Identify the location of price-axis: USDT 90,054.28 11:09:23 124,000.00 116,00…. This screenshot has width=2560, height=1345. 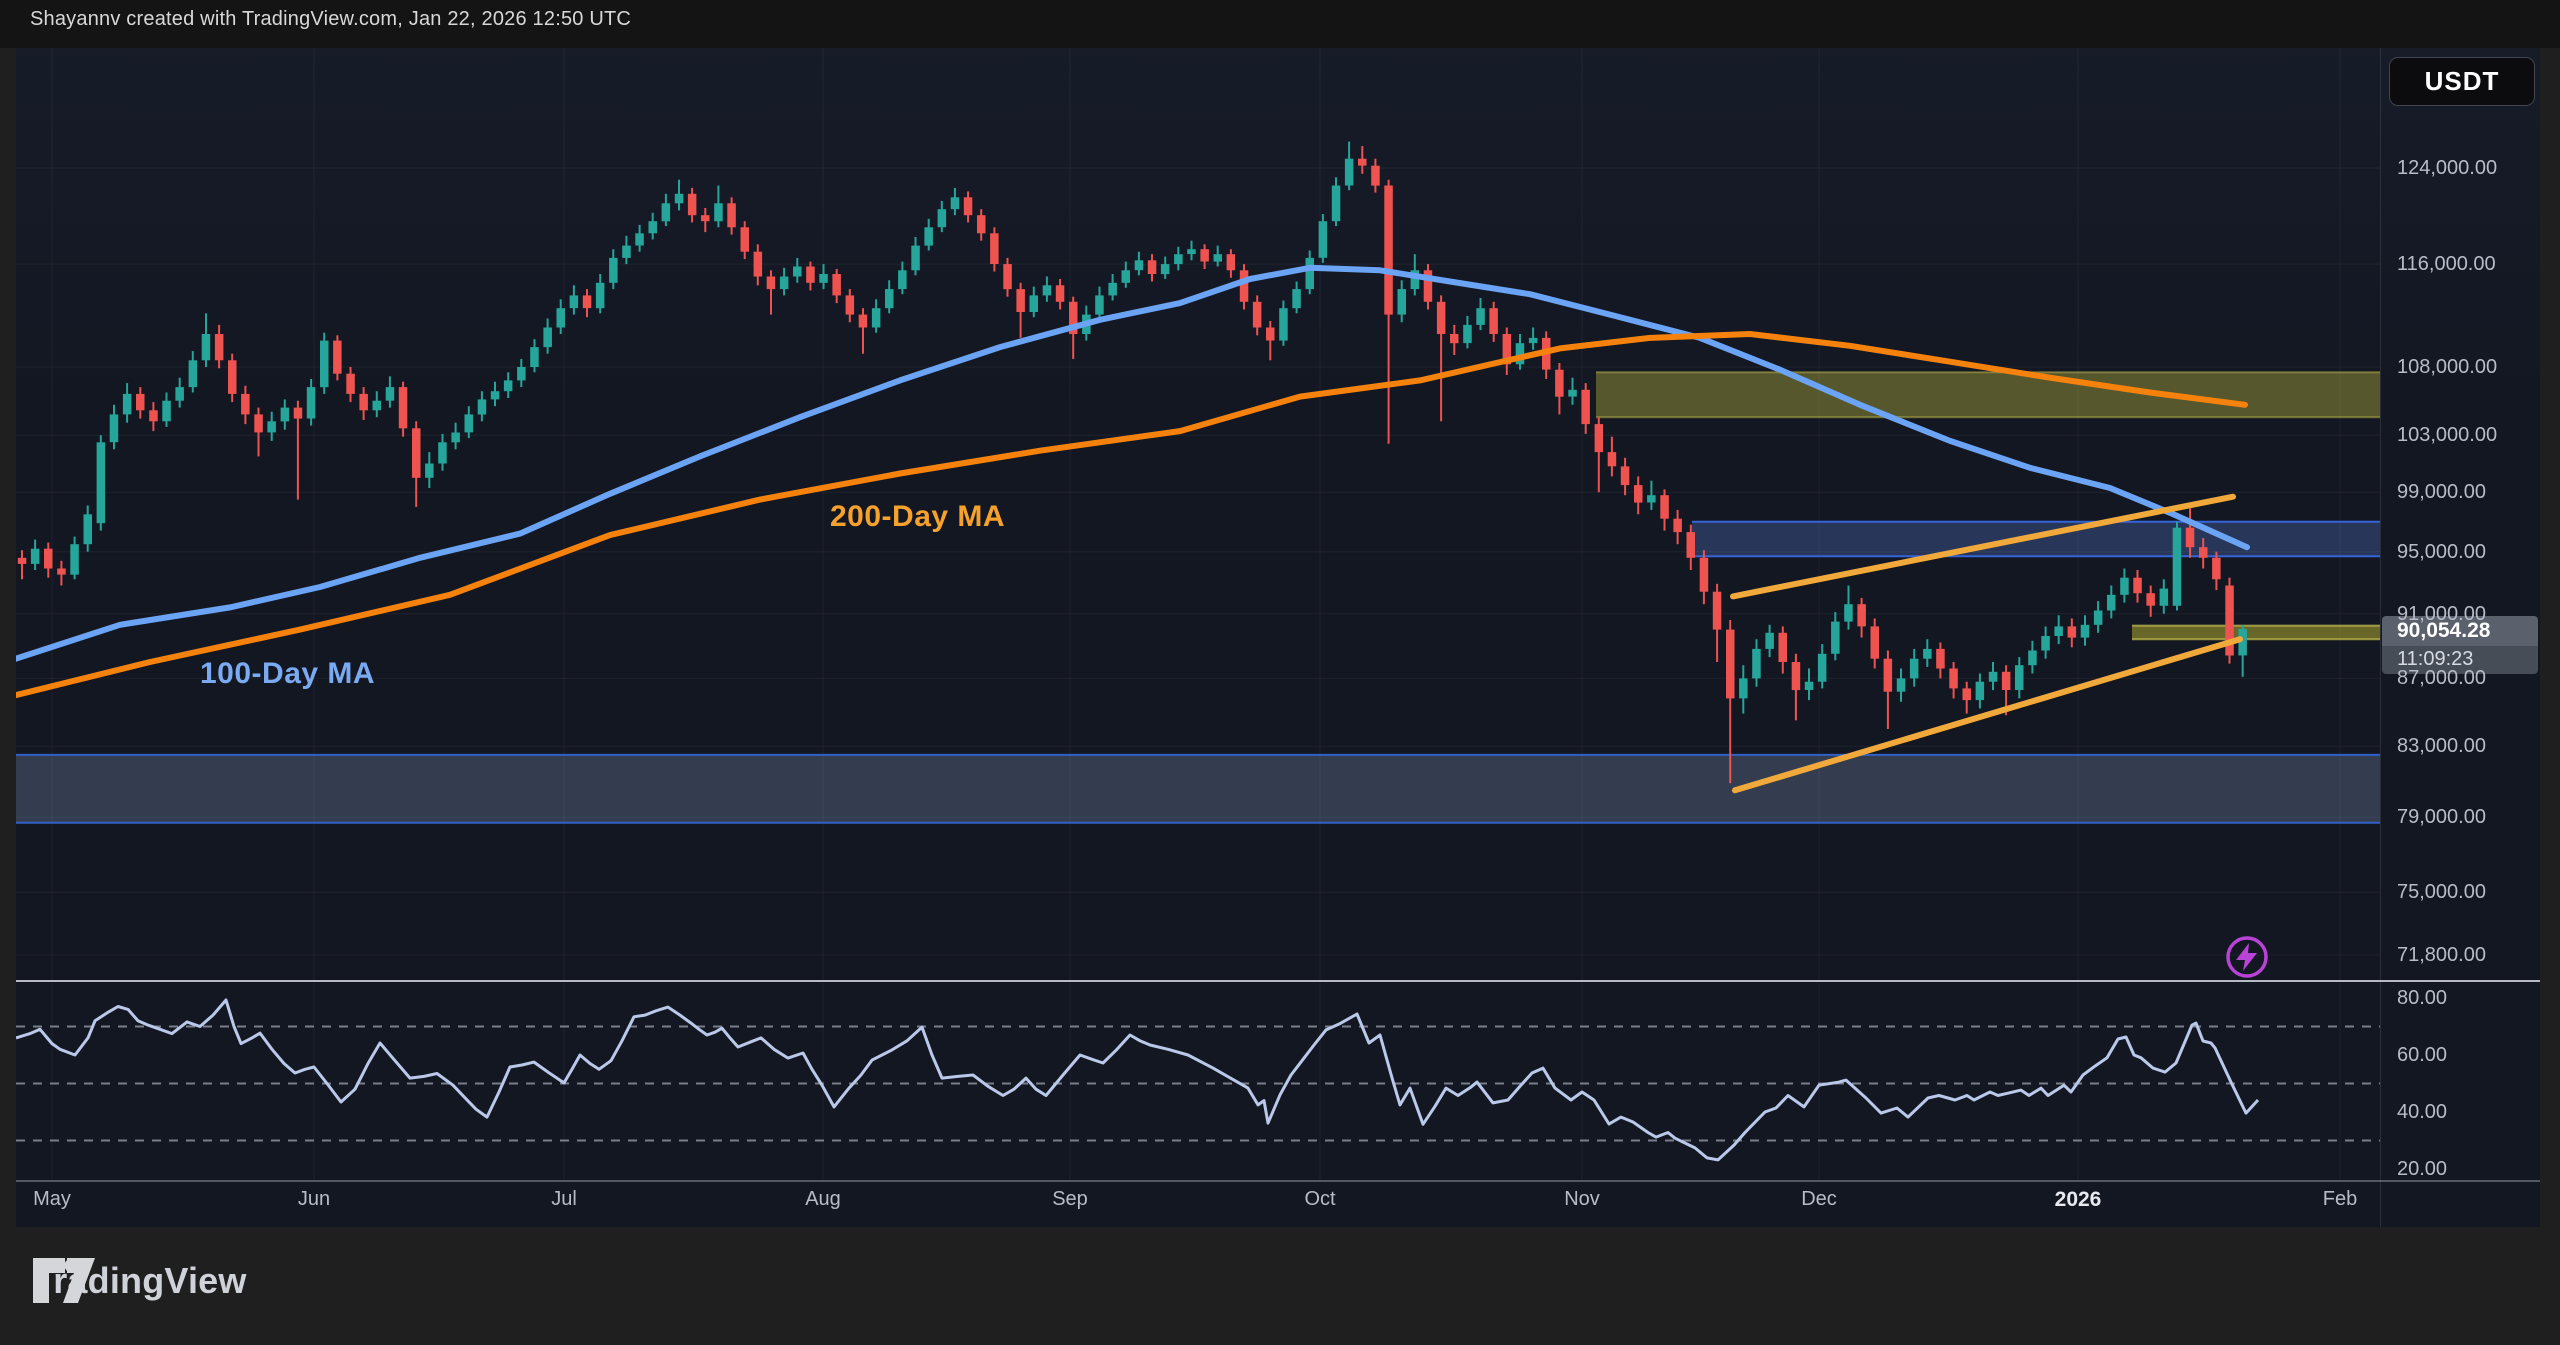
(2460, 614).